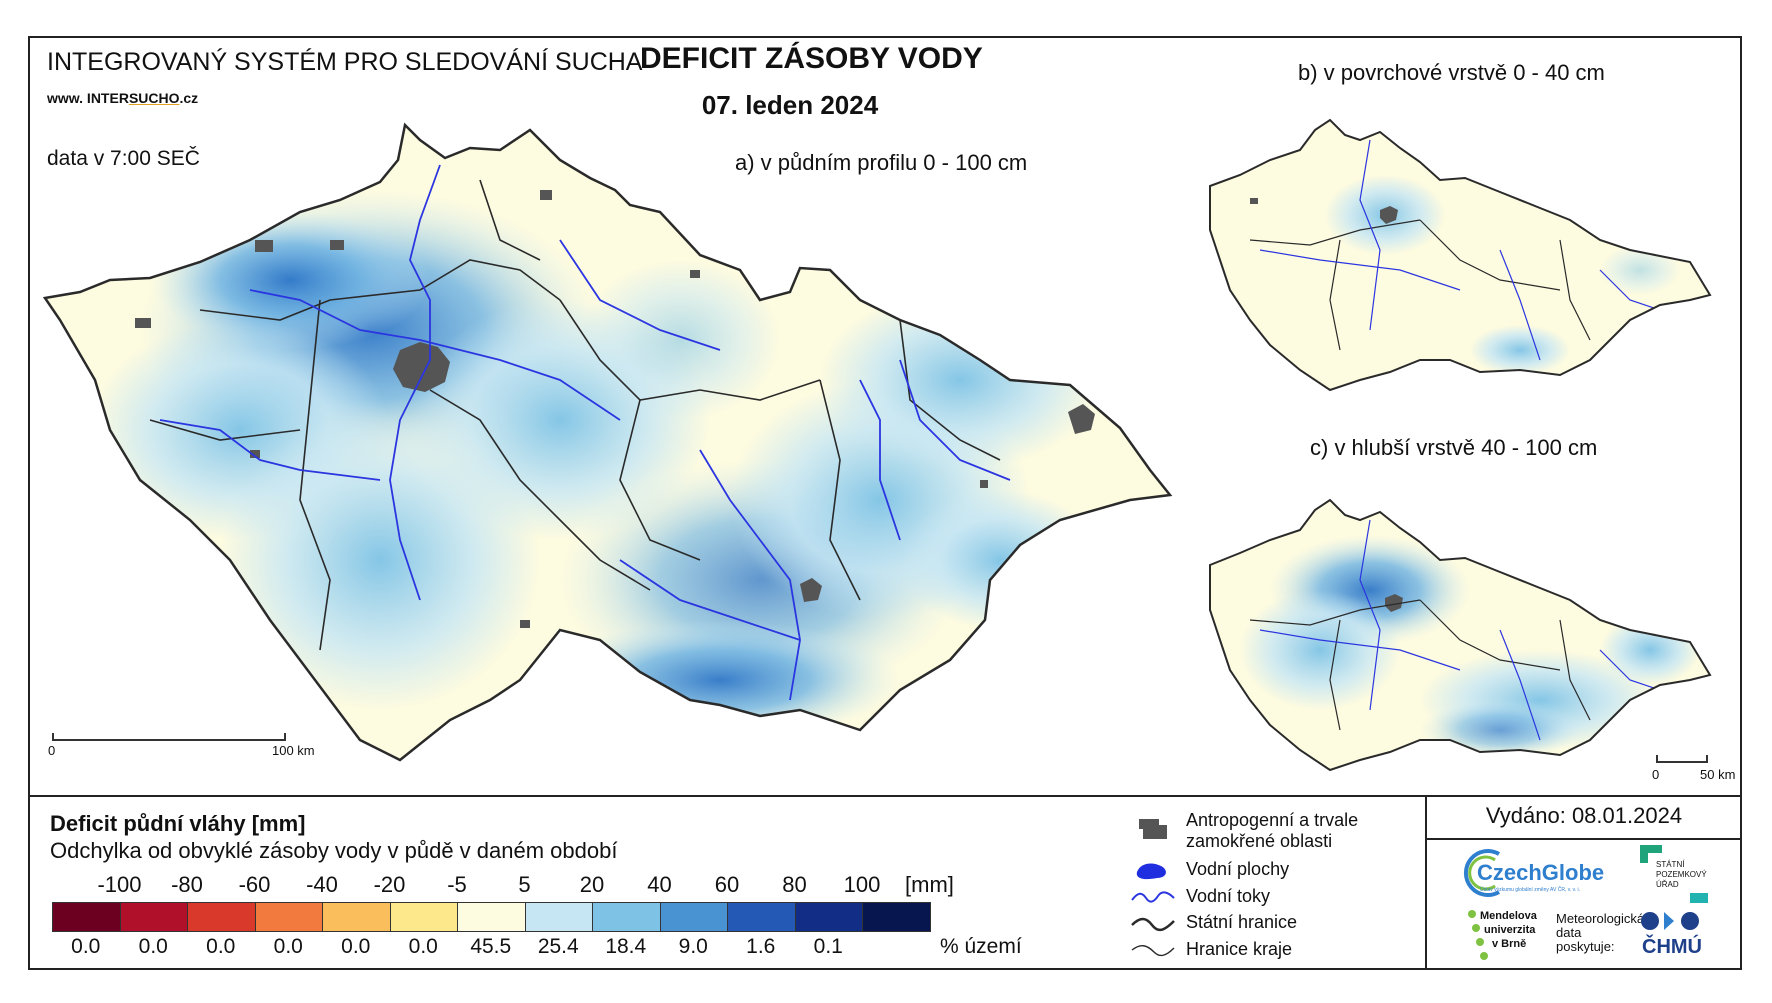 The image size is (1772, 1003). Describe the element at coordinates (761, 946) in the screenshot. I see `legend-percentage: 1.6` at that location.